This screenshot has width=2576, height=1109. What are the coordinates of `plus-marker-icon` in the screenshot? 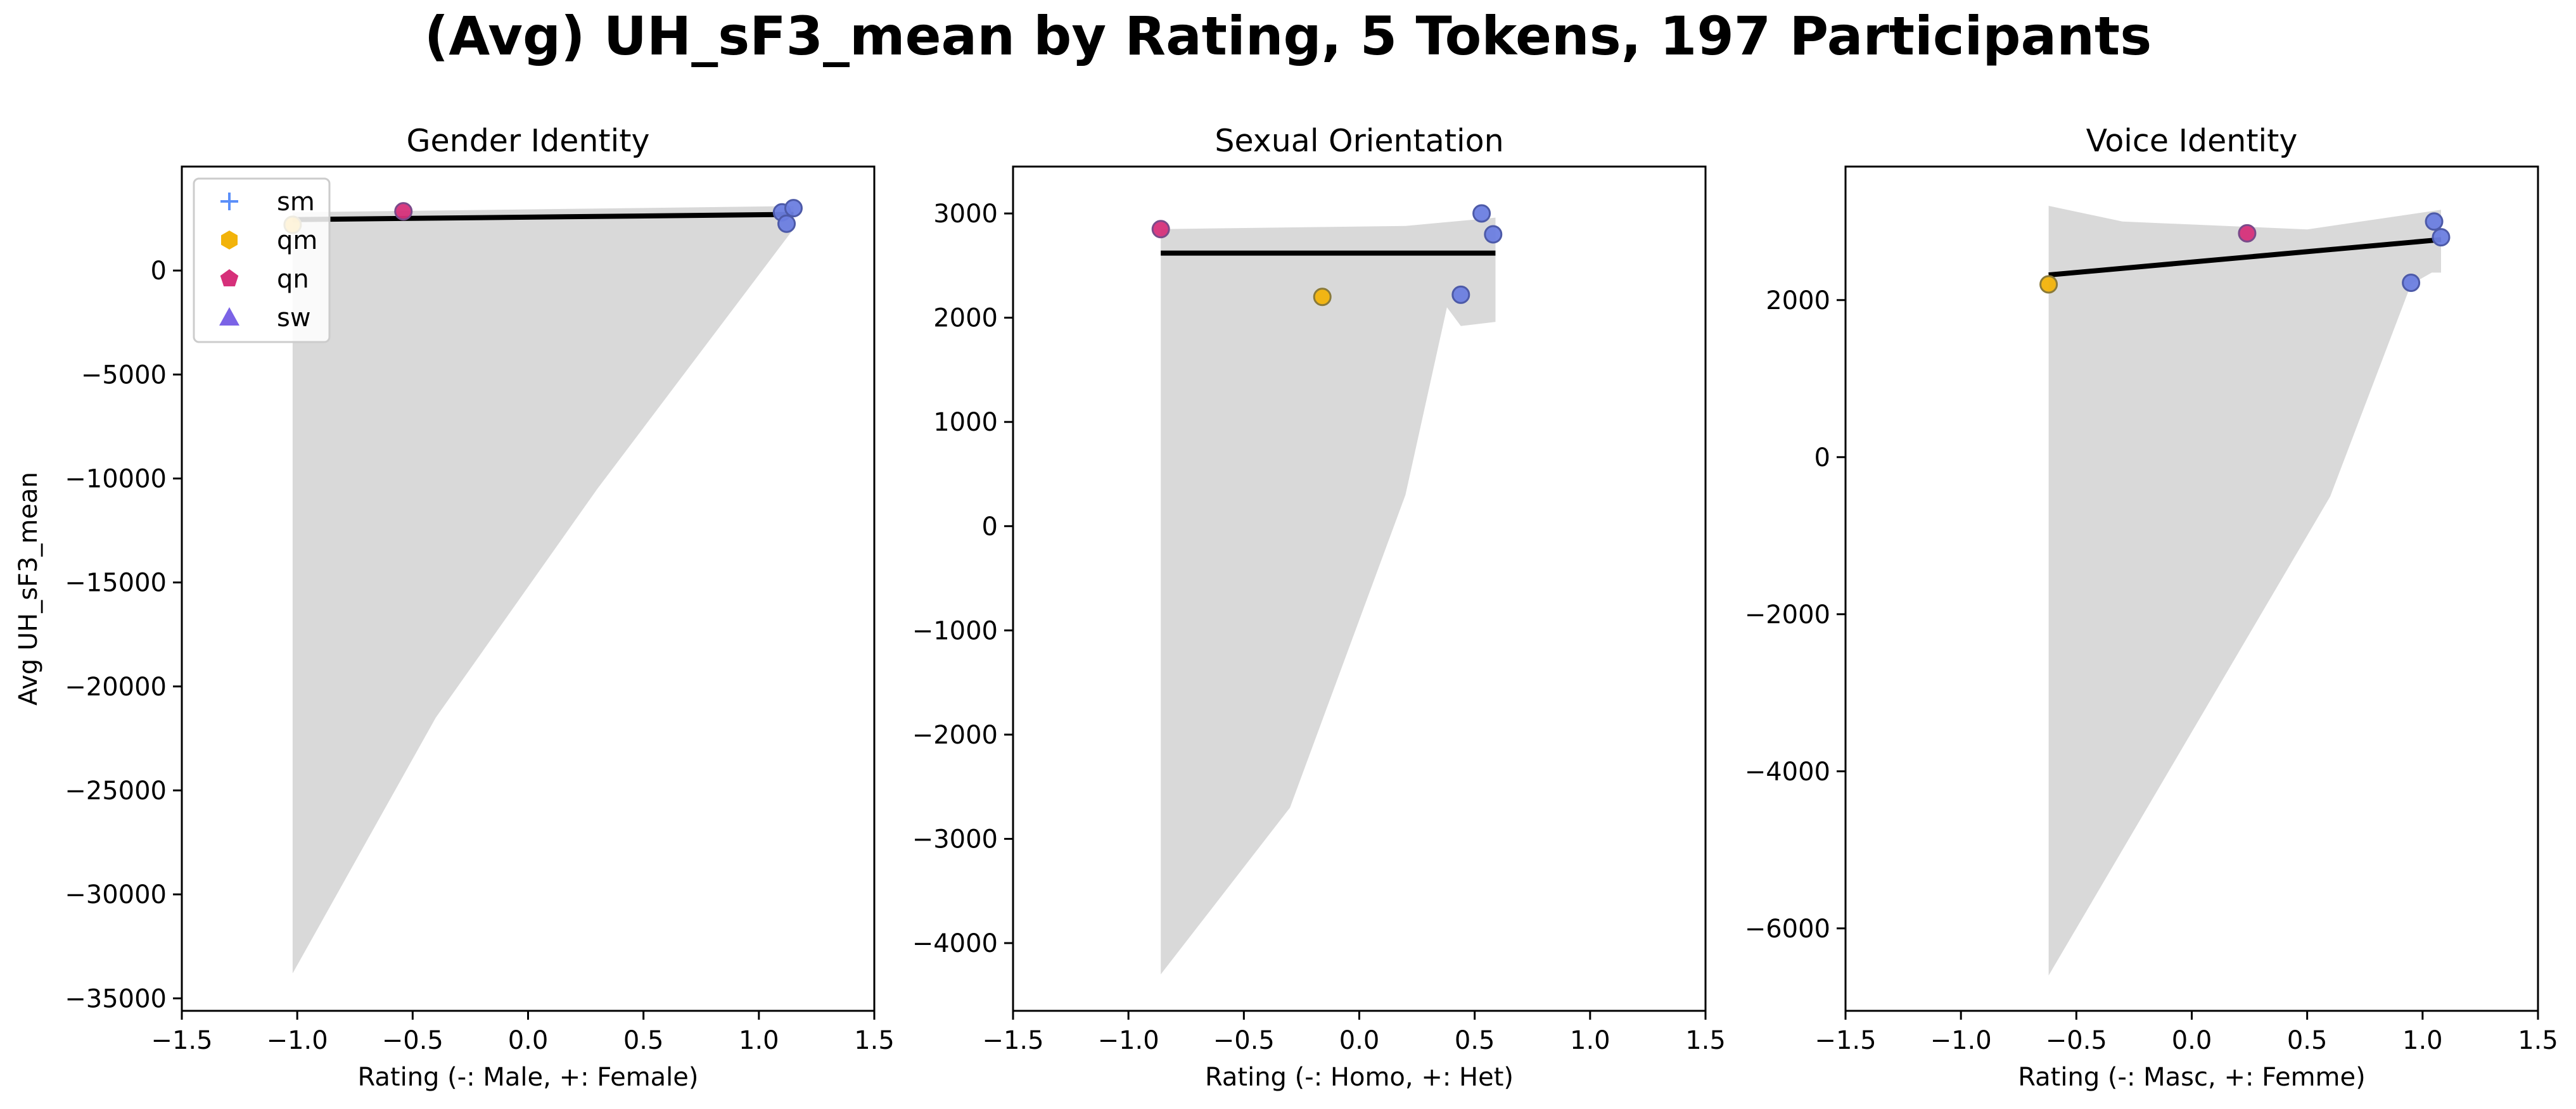 It's located at (229, 201).